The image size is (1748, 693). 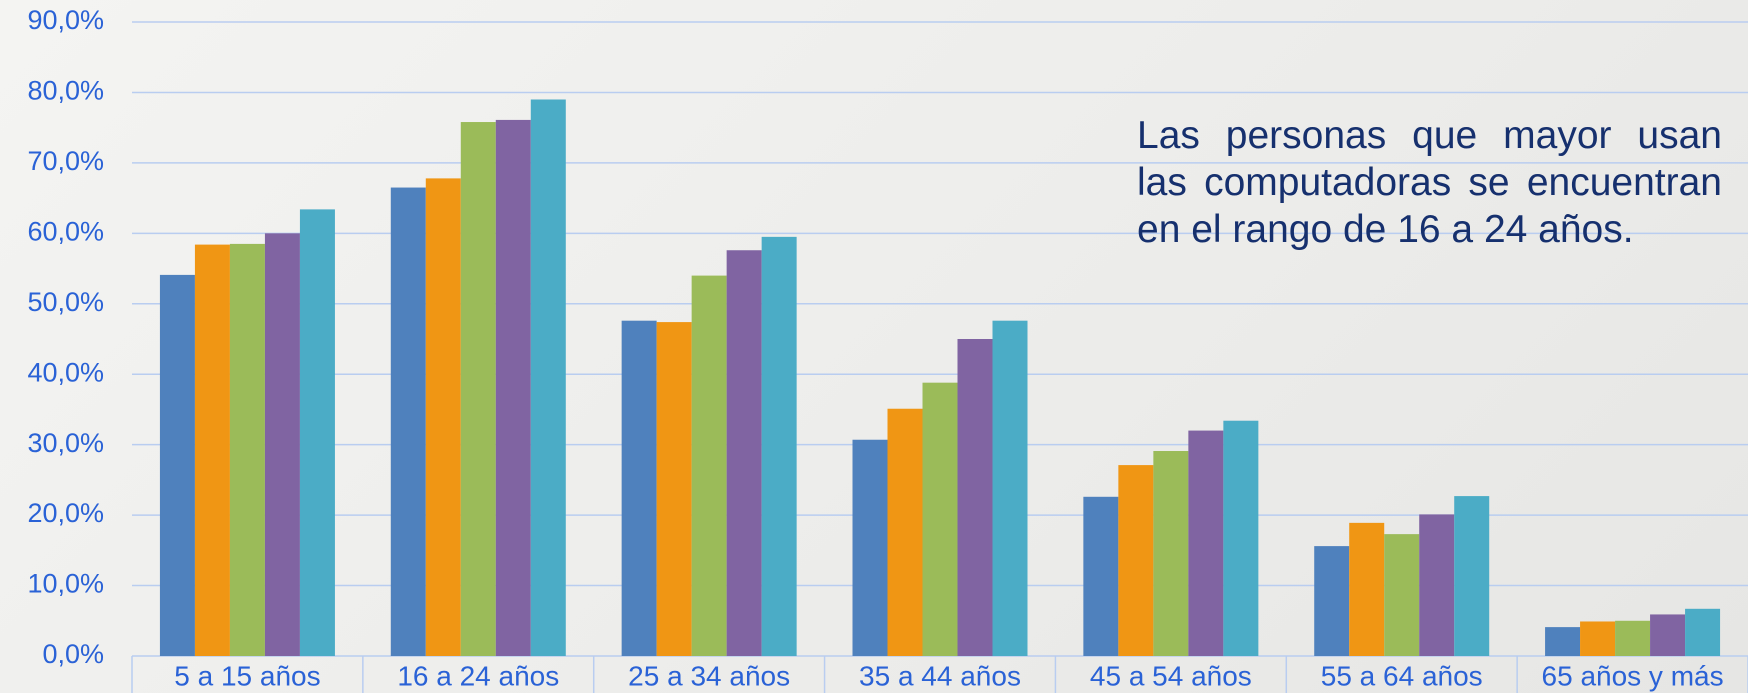 I want to click on y-tick-label: 80,0%, so click(x=65, y=91).